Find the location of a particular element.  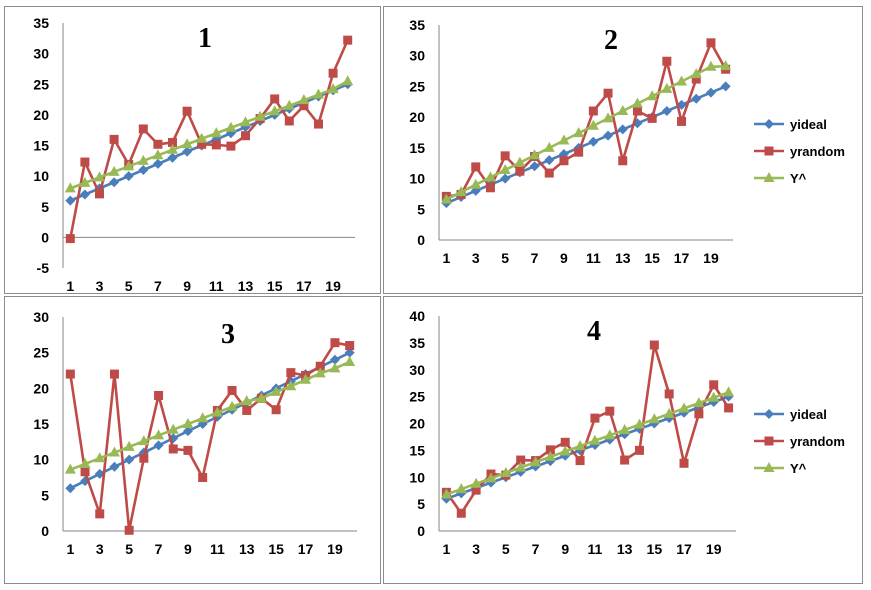

x-tick-label: 3 is located at coordinates (476, 549).